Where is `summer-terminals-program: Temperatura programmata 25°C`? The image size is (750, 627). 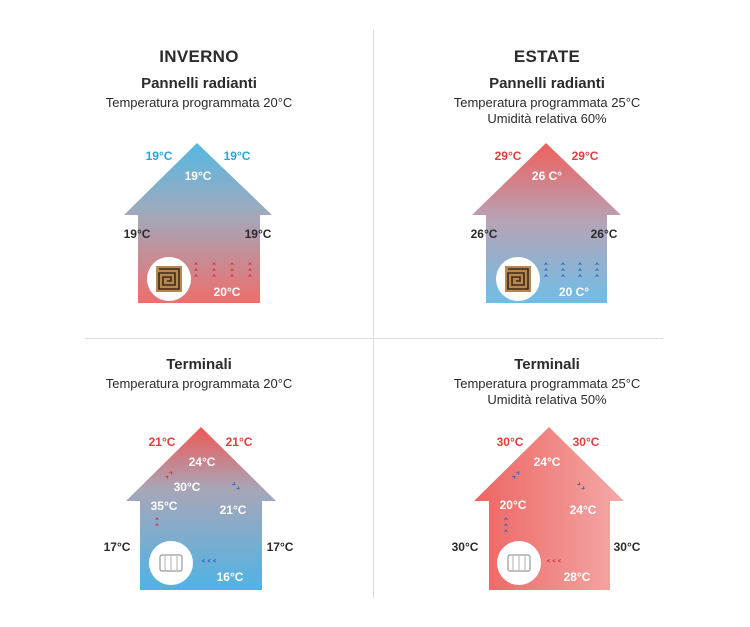
summer-terminals-program: Temperatura programmata 25°C is located at coordinates (547, 383).